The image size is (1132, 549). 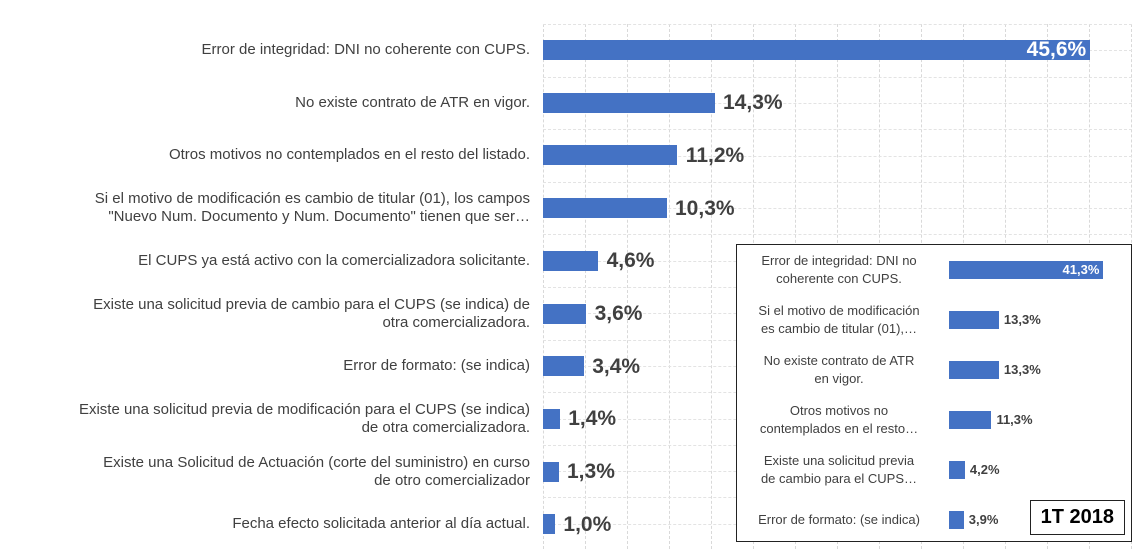 I want to click on value-label: 10,3%, so click(x=705, y=208).